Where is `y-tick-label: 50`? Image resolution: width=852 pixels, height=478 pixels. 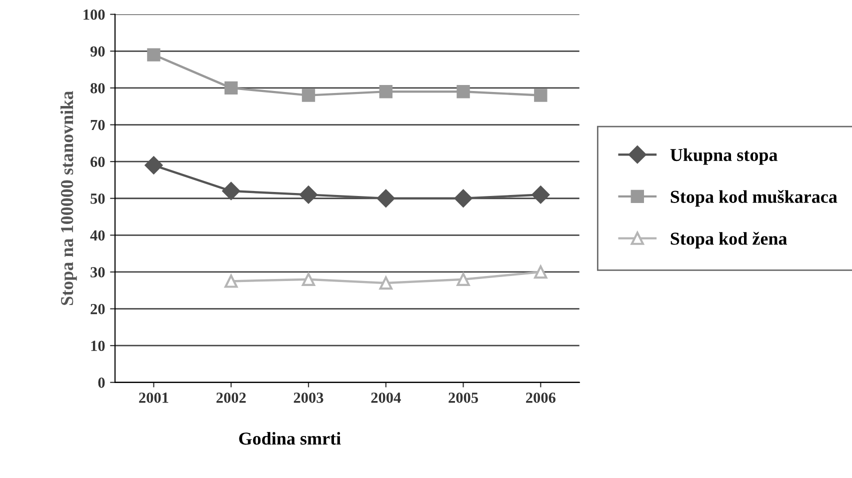 y-tick-label: 50 is located at coordinates (97, 199).